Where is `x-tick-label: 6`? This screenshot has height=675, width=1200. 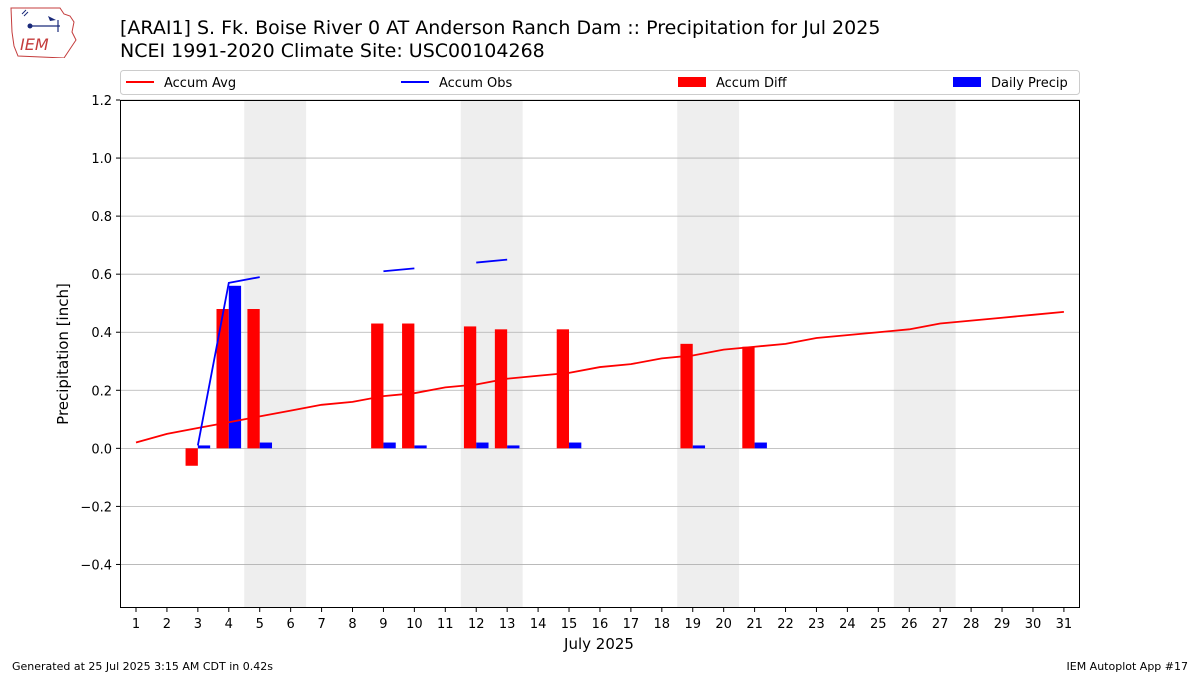
x-tick-label: 6 is located at coordinates (291, 624).